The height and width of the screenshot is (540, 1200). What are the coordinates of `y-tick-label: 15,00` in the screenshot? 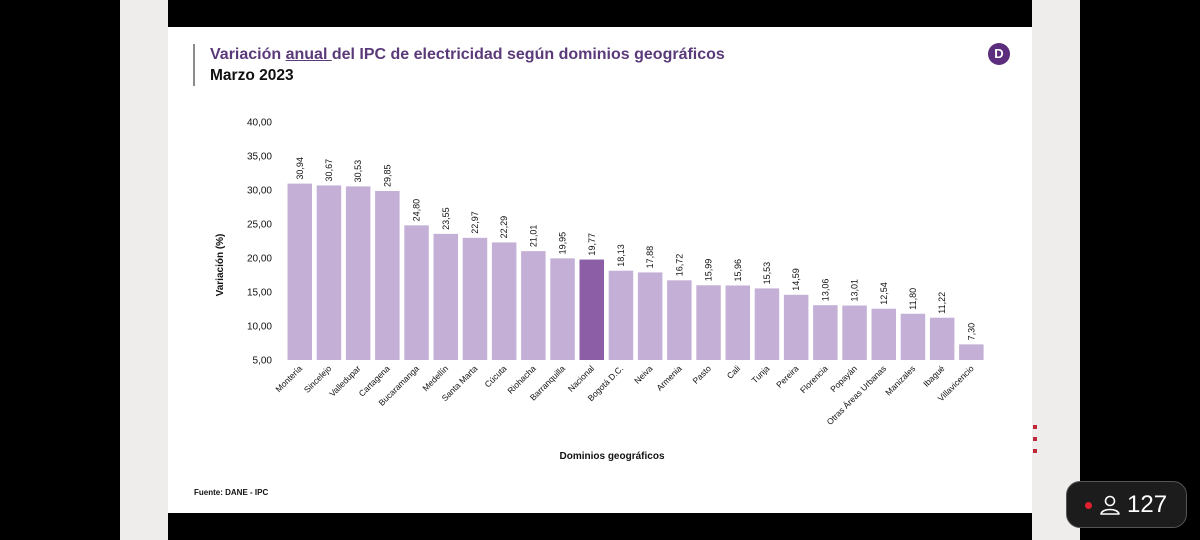 It's located at (259, 293).